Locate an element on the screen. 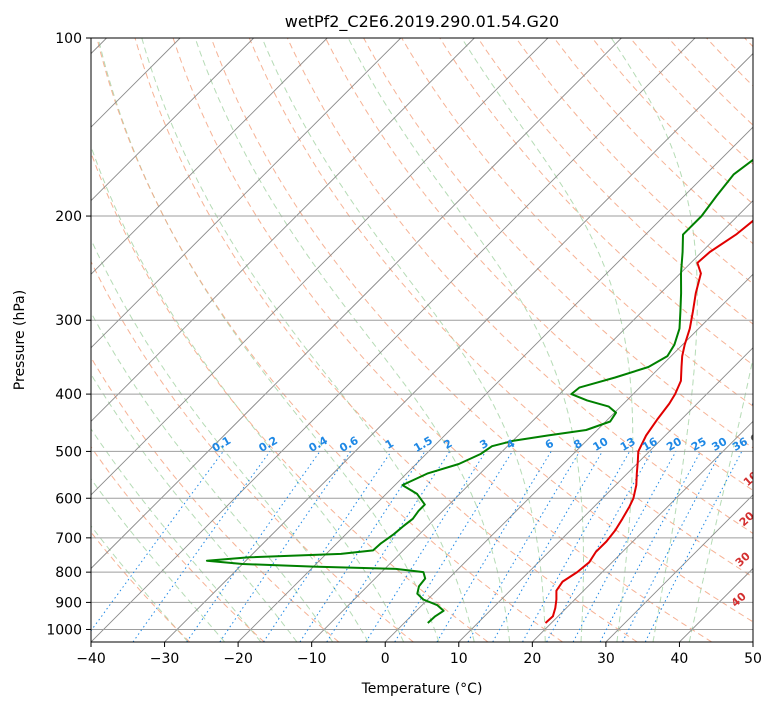 Image resolution: width=775 pixels, height=708 pixels. x-tick-label: −20 is located at coordinates (238, 659).